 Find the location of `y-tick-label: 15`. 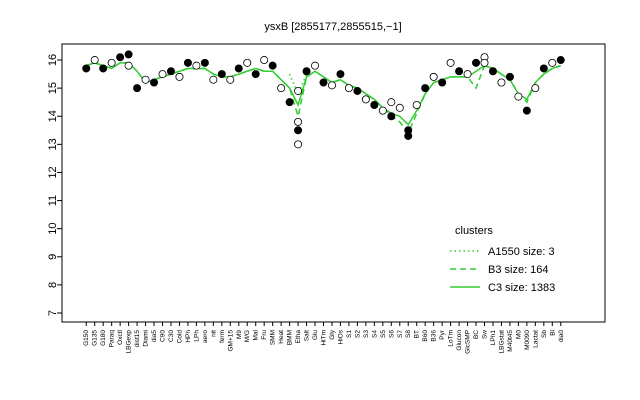

y-tick-label: 15 is located at coordinates (53, 88).